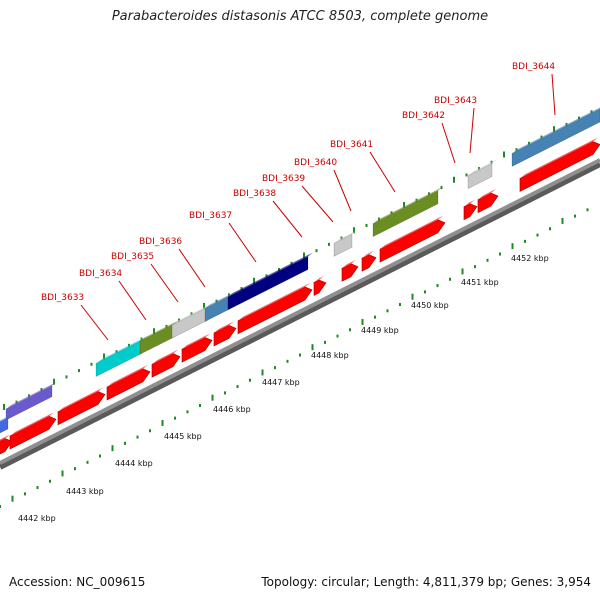 The image size is (600, 600). I want to click on gene-block-bdi-3641-top, so click(408, 205).